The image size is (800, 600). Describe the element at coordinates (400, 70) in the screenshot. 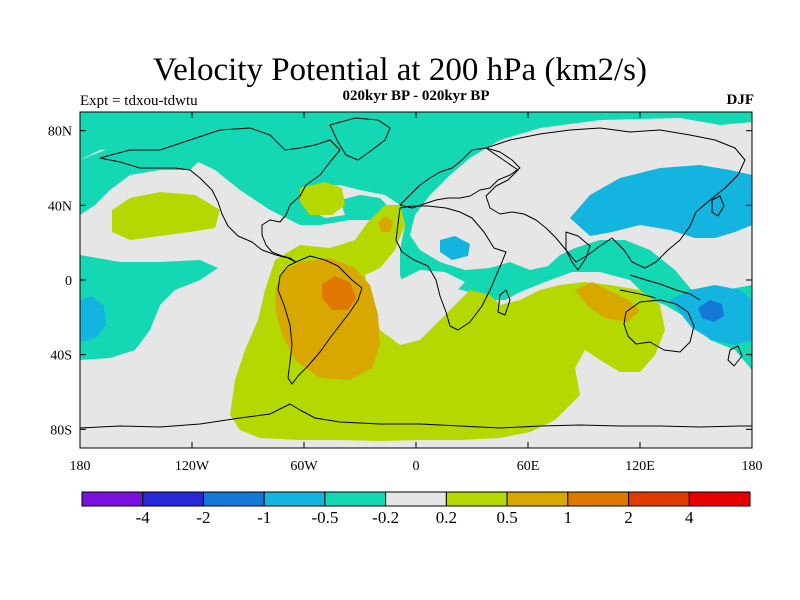

I see `chart-title: Velocity Potential at 200 hPa (km2/s)` at that location.